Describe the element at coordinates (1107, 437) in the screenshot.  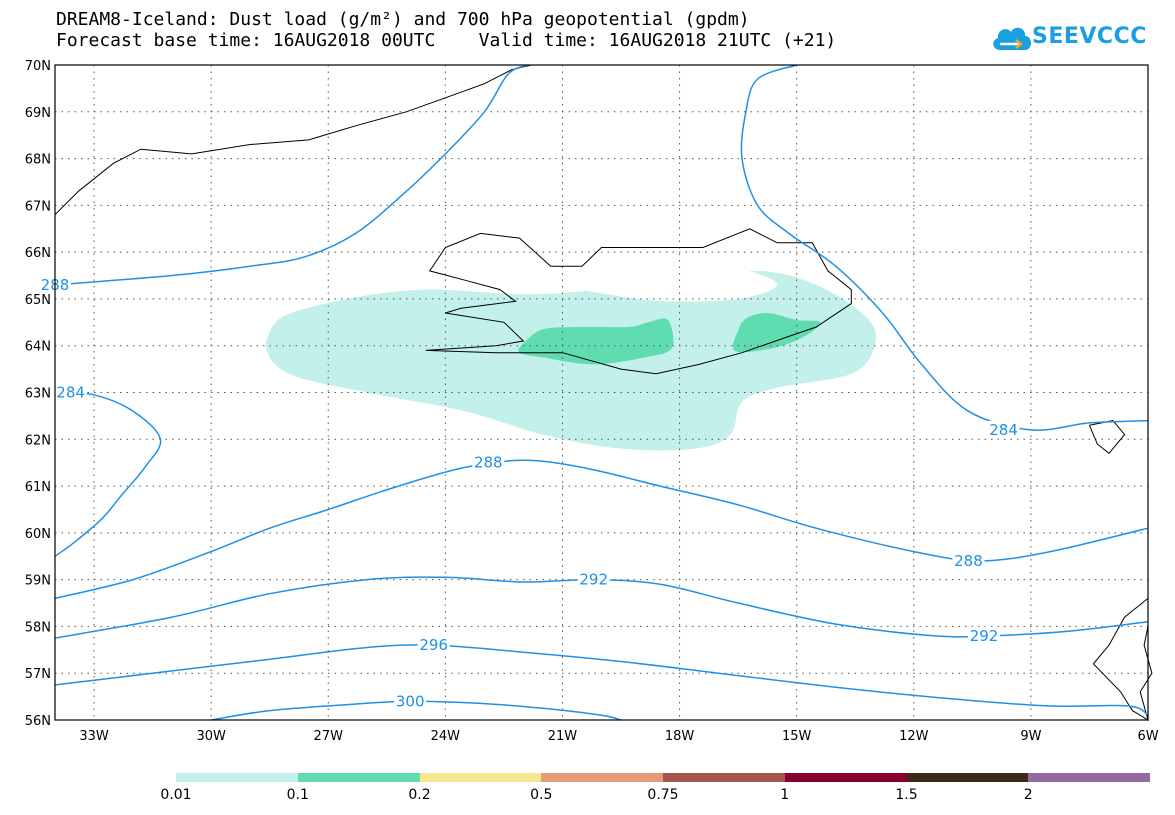
I see `faroe-coastline` at that location.